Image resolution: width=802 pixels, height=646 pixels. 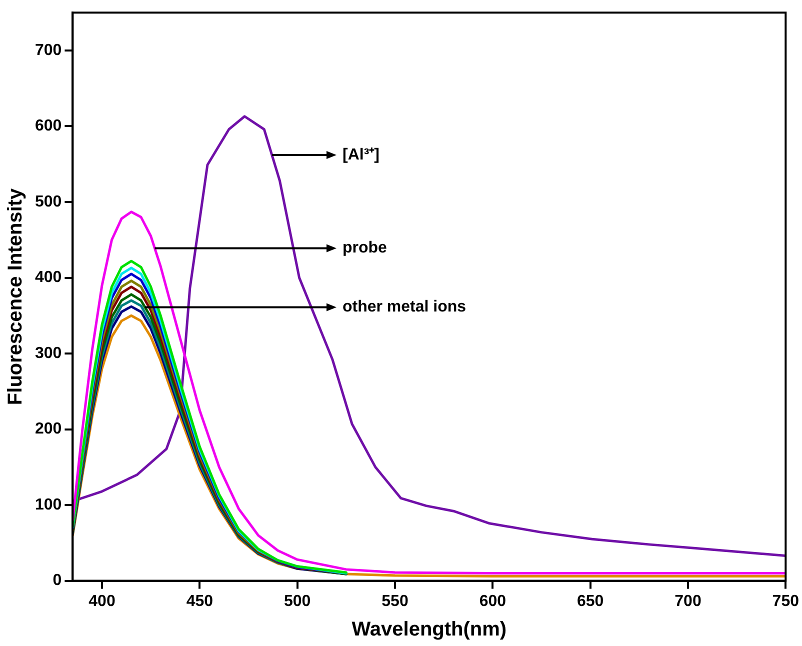 What do you see at coordinates (48, 353) in the screenshot?
I see `y-tick-label: 300` at bounding box center [48, 353].